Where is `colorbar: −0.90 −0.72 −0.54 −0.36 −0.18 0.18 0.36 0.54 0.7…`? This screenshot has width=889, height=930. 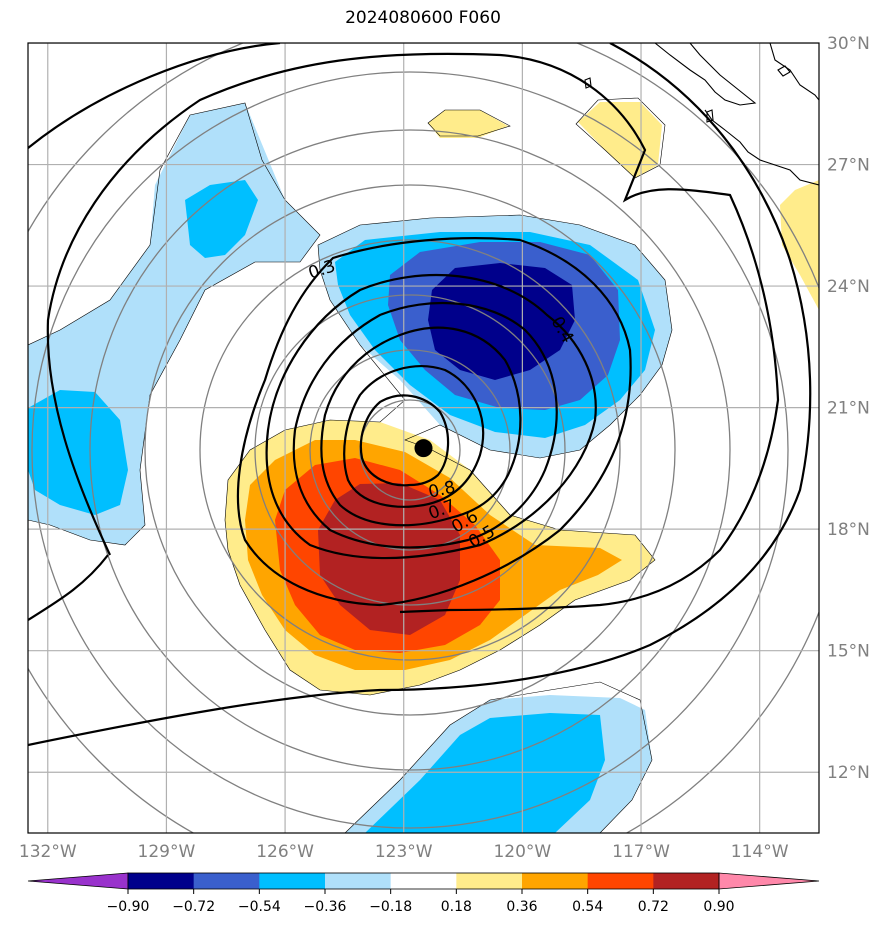
colorbar: −0.90 −0.72 −0.54 −0.36 −0.18 0.18 0.36 0.54 0.7… is located at coordinates (423, 893).